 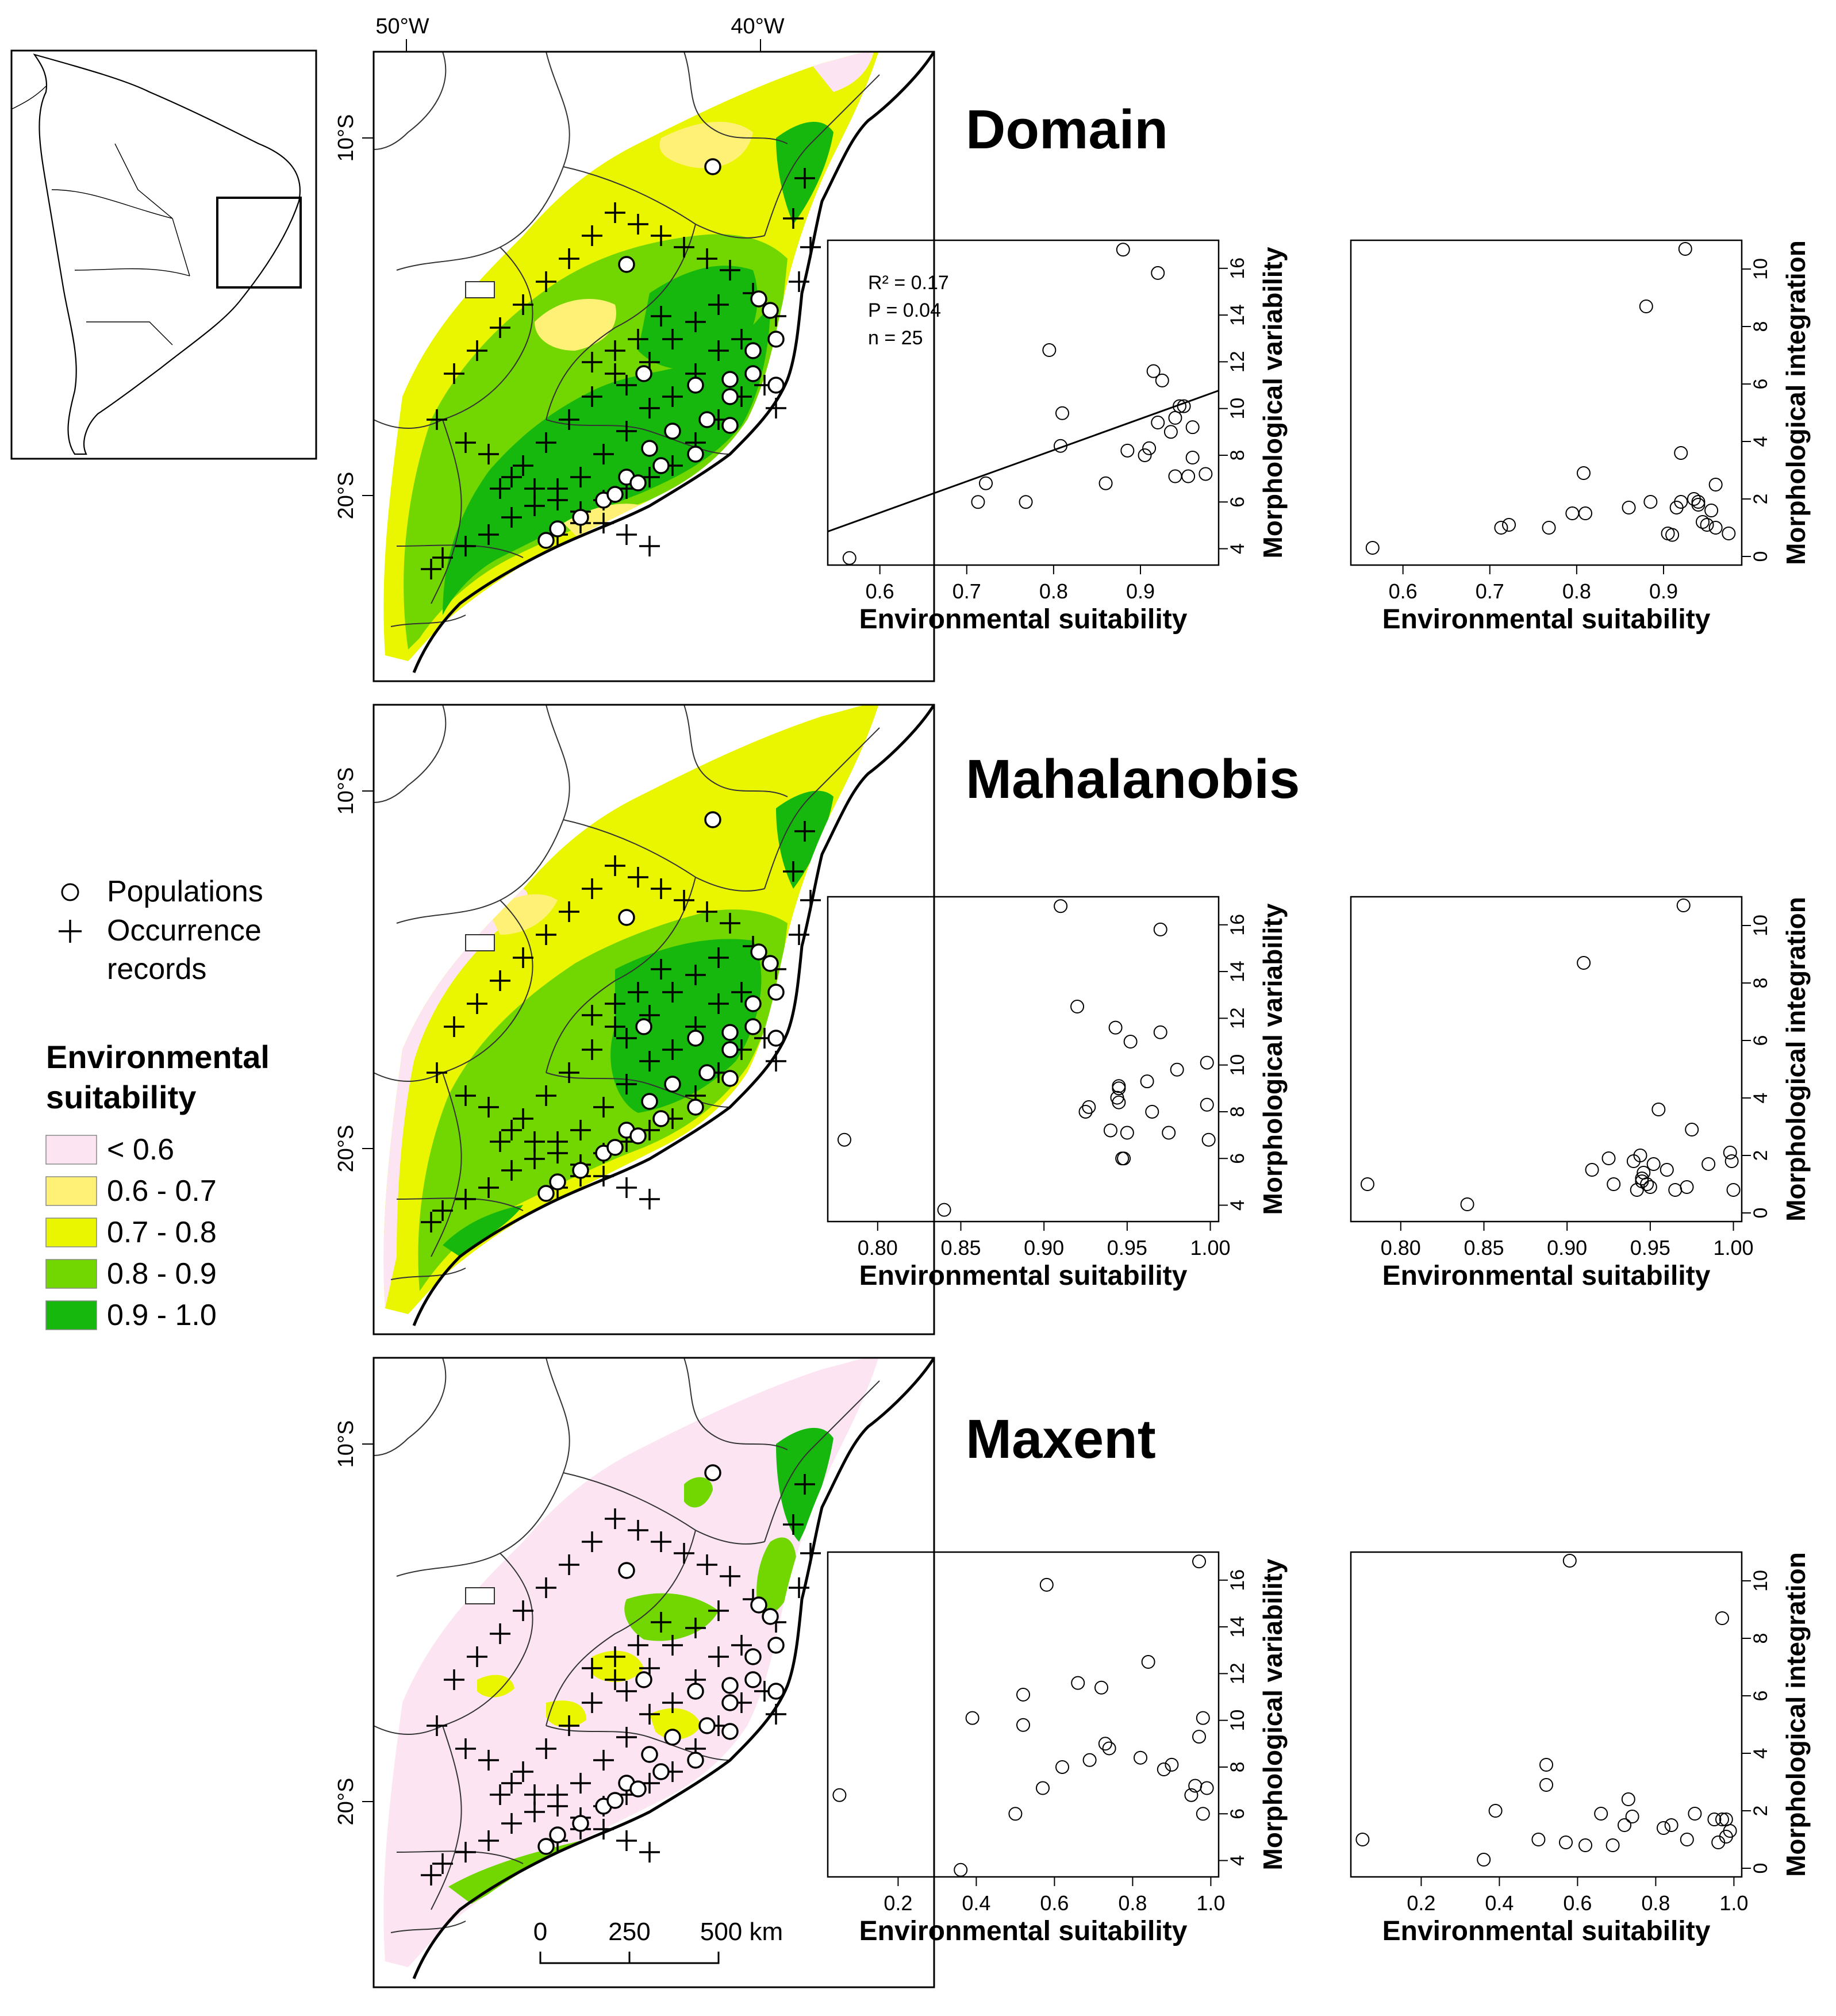 I want to click on plot-frame, so click(x=1024, y=1059).